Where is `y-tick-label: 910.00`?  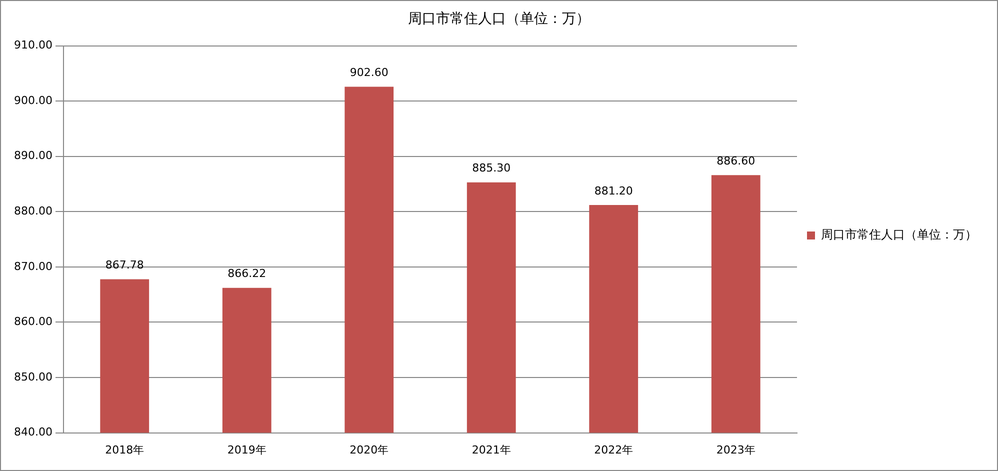 y-tick-label: 910.00 is located at coordinates (33, 45).